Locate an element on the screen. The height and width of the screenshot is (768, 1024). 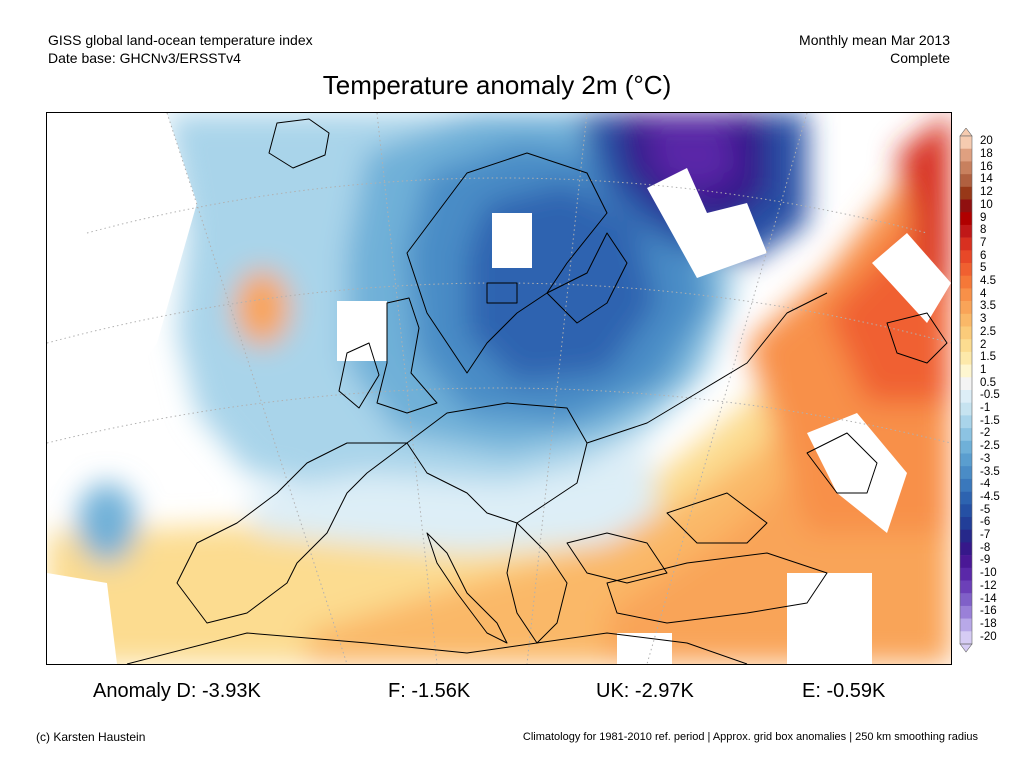
colorbar-tick-label: -3.5 is located at coordinates (990, 471).